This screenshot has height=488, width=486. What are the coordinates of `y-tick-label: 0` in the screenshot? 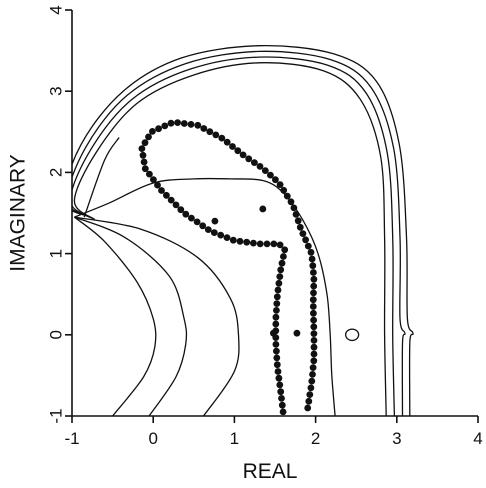 It's located at (56, 334).